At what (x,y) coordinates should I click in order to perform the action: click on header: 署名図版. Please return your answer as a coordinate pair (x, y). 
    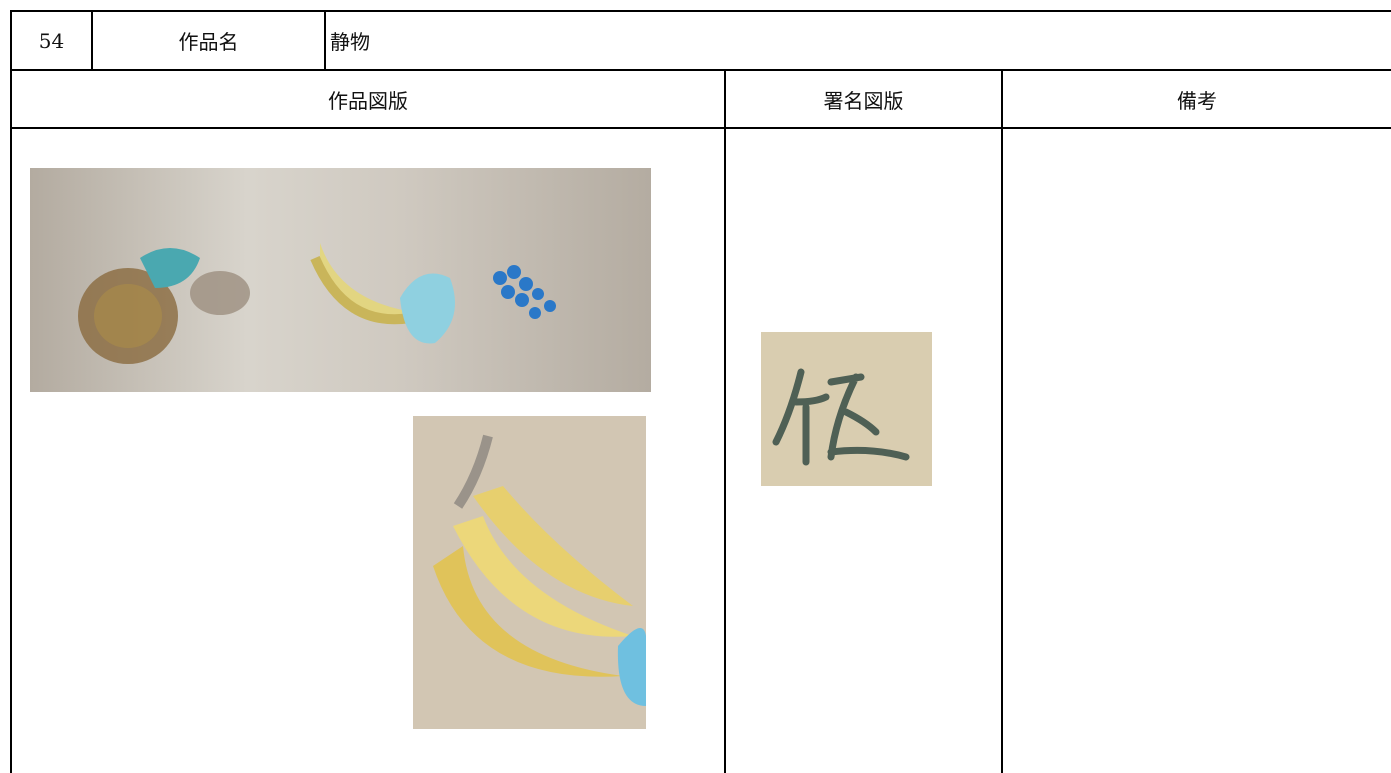
    Looking at the image, I should click on (863, 100).